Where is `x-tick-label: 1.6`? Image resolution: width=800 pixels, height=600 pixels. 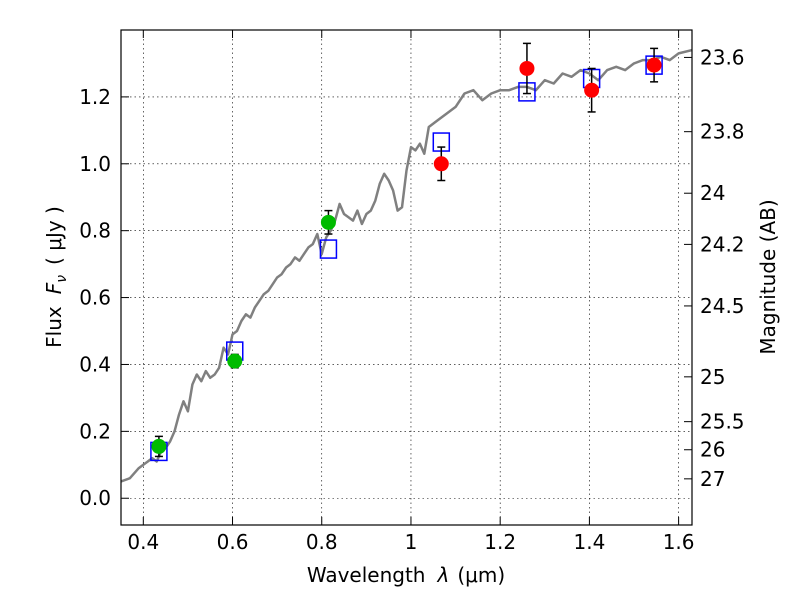 x-tick-label: 1.6 is located at coordinates (679, 542).